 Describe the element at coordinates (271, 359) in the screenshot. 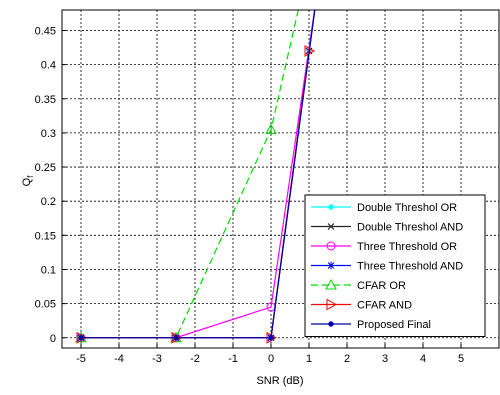

I see `x-tick-label: 0` at that location.